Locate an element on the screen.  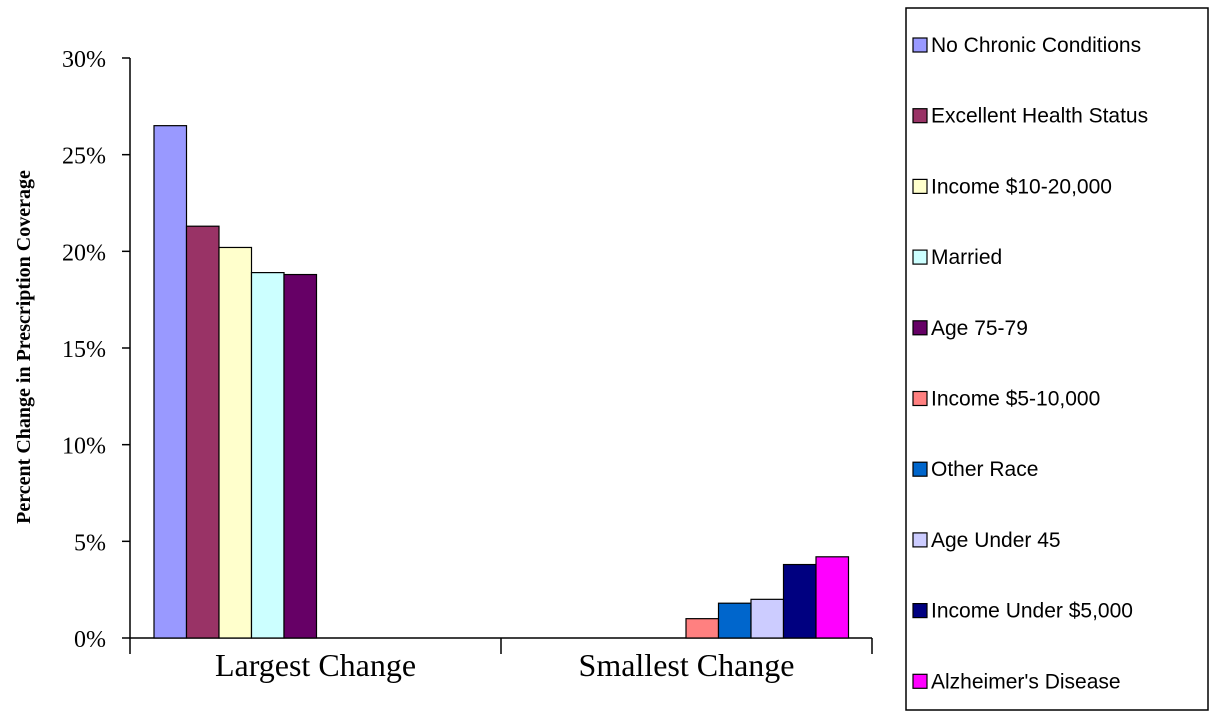
legend-entry: Other Race is located at coordinates (984, 469).